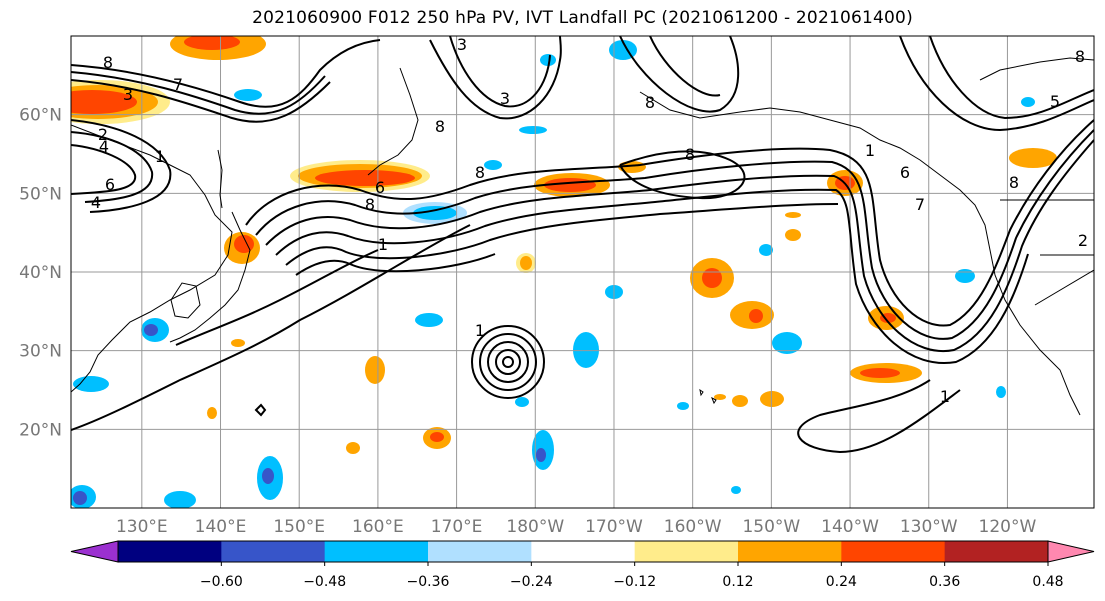 The width and height of the screenshot is (1105, 601). I want to click on colorbar-tick-label: −0.12, so click(634, 582).